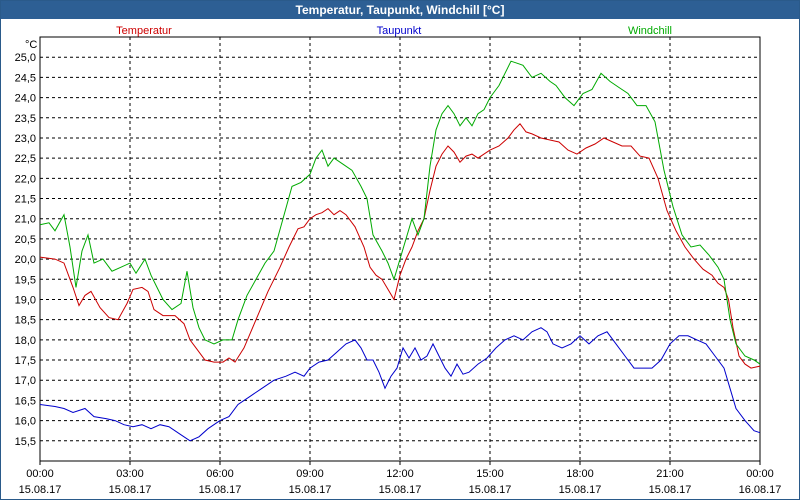  I want to click on x-tick-time: 15:00, so click(490, 474).